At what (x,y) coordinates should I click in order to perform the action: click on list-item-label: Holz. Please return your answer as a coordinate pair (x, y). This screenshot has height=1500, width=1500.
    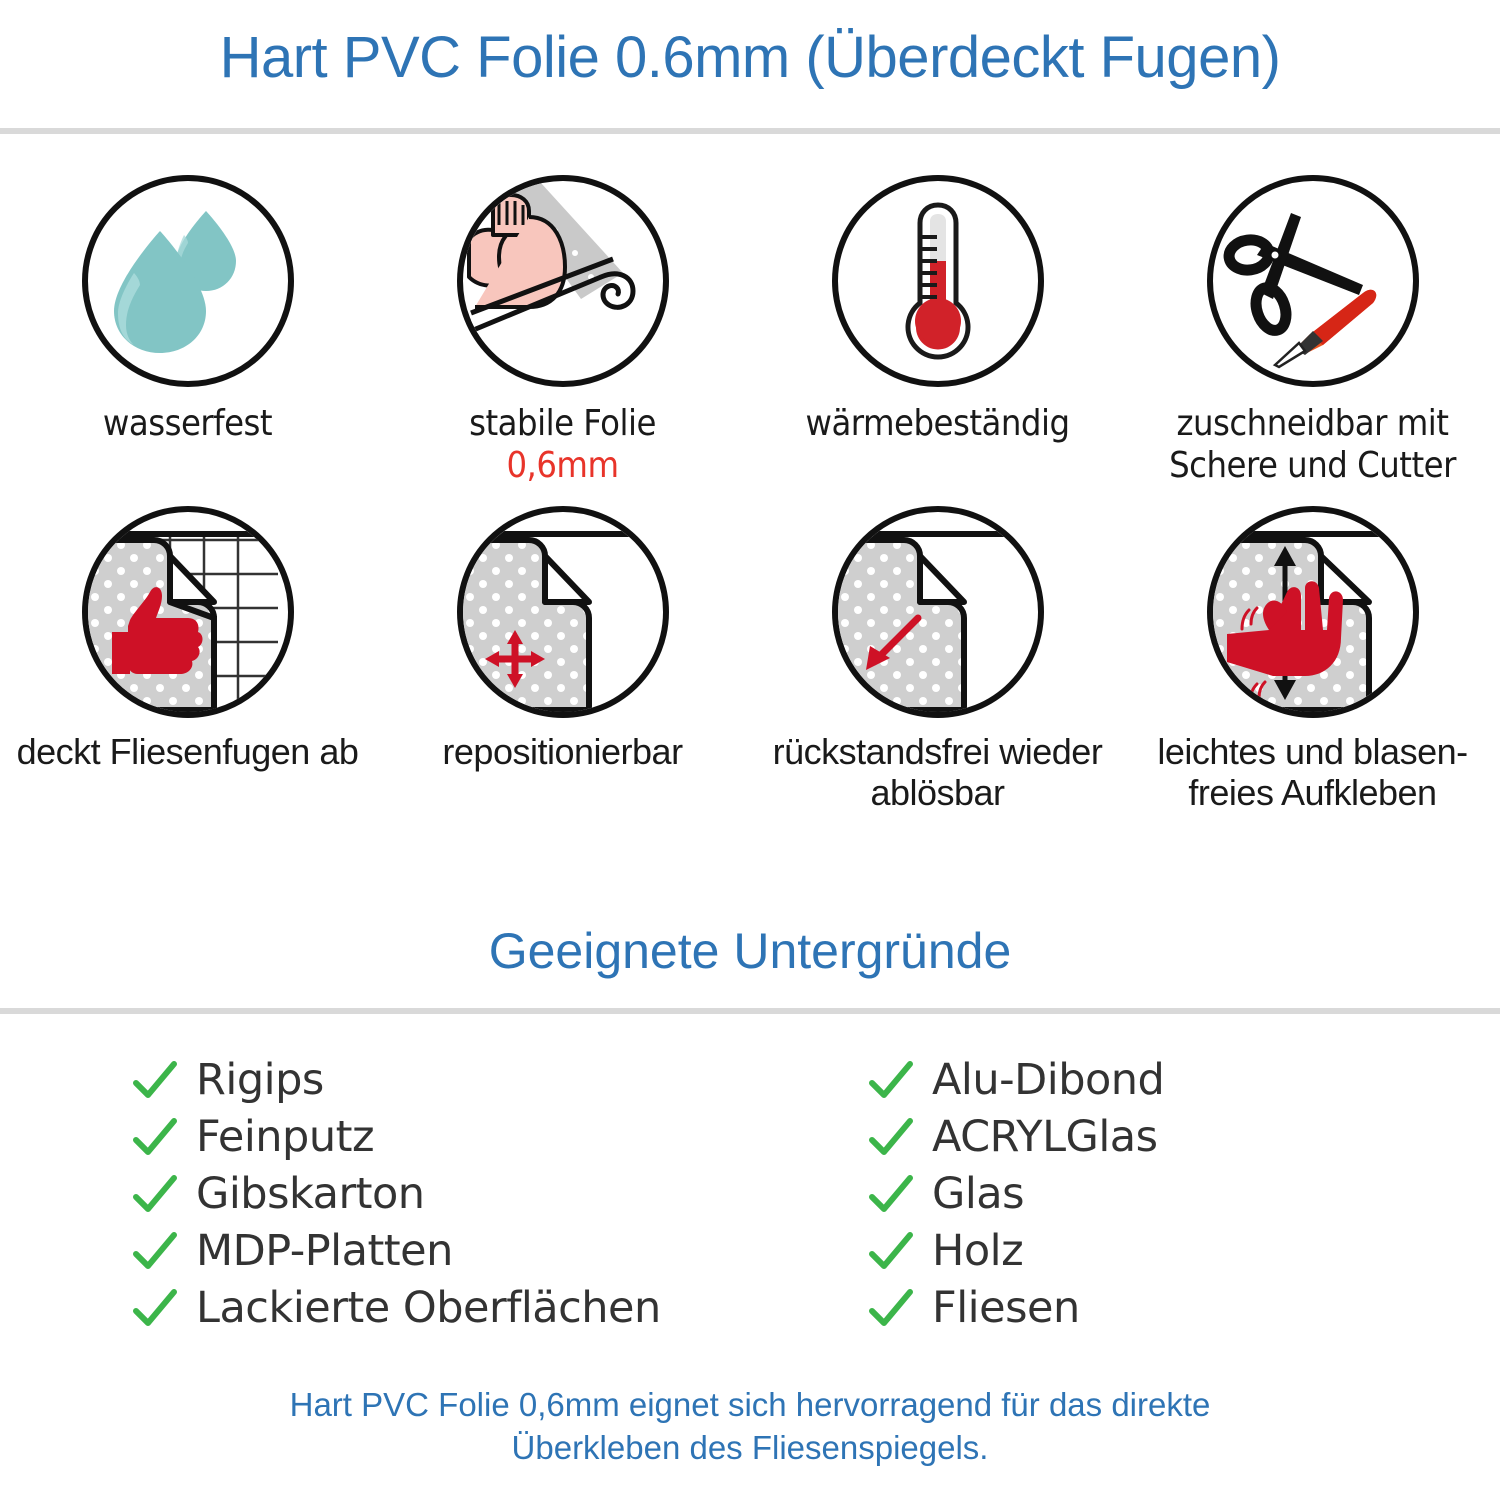
    Looking at the image, I should click on (978, 1251).